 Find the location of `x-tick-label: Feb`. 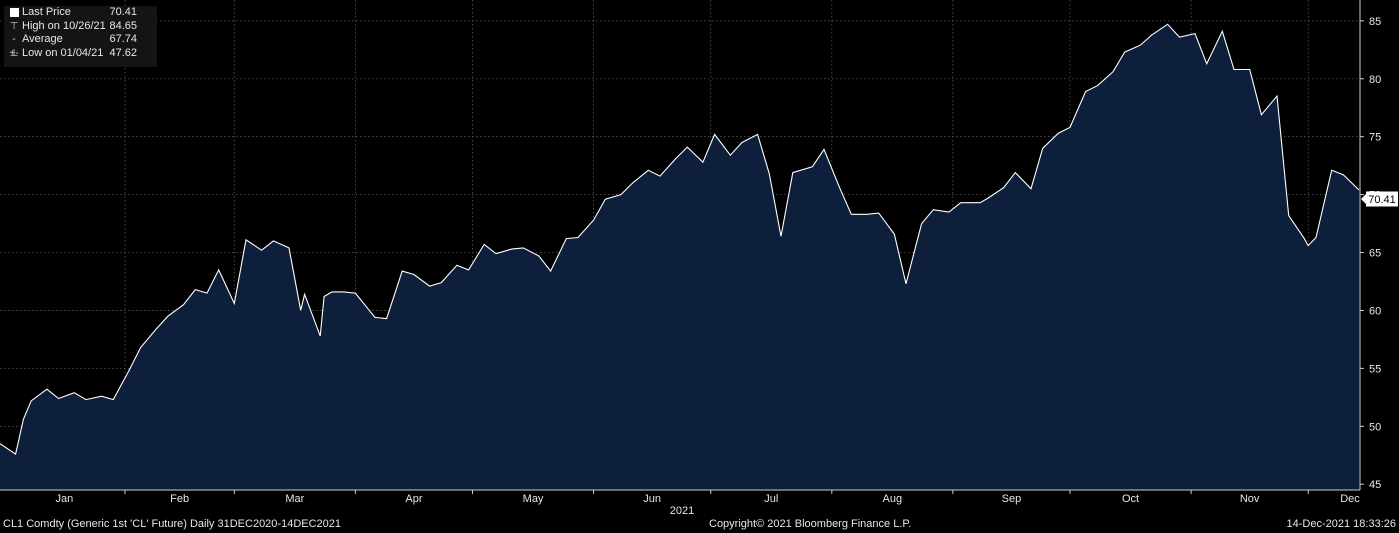

x-tick-label: Feb is located at coordinates (179, 499).